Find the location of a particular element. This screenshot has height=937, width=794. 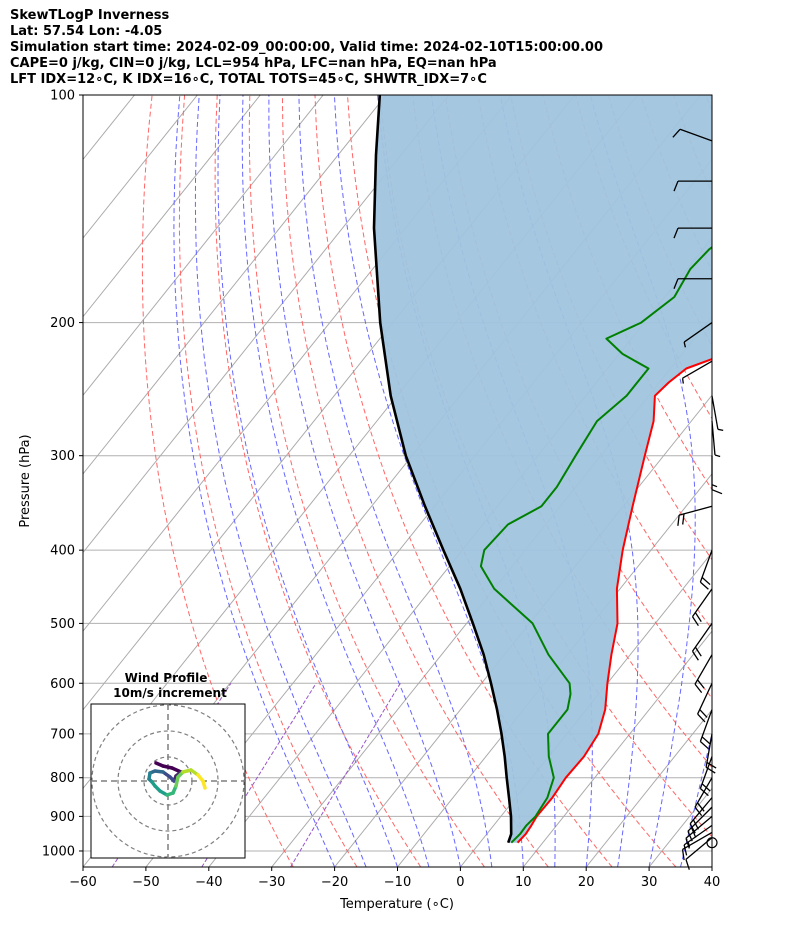

y-tick-label: 600 is located at coordinates (62, 684).